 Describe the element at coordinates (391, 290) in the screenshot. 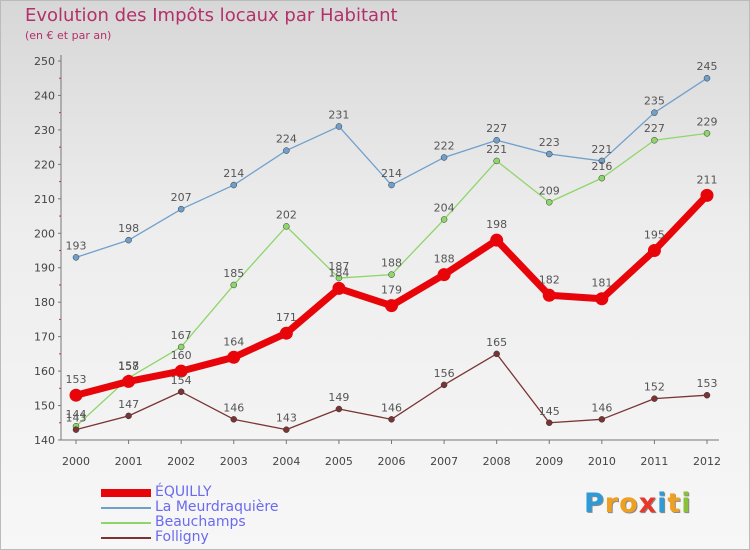

I see `data-label: 179` at that location.